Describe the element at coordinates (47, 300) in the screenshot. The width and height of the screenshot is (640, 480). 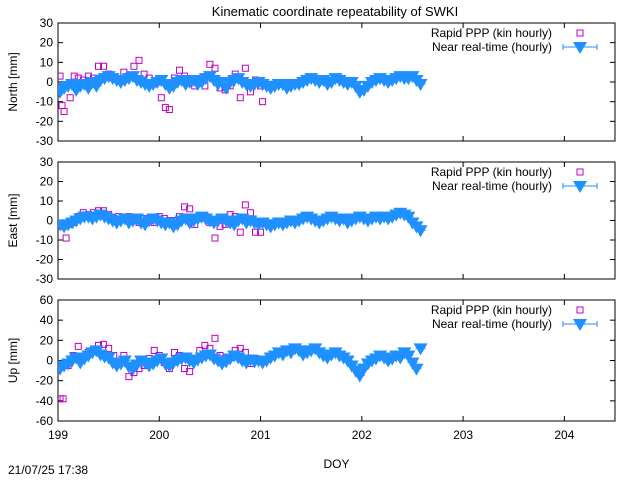
I see `y-tick-label: 60` at that location.